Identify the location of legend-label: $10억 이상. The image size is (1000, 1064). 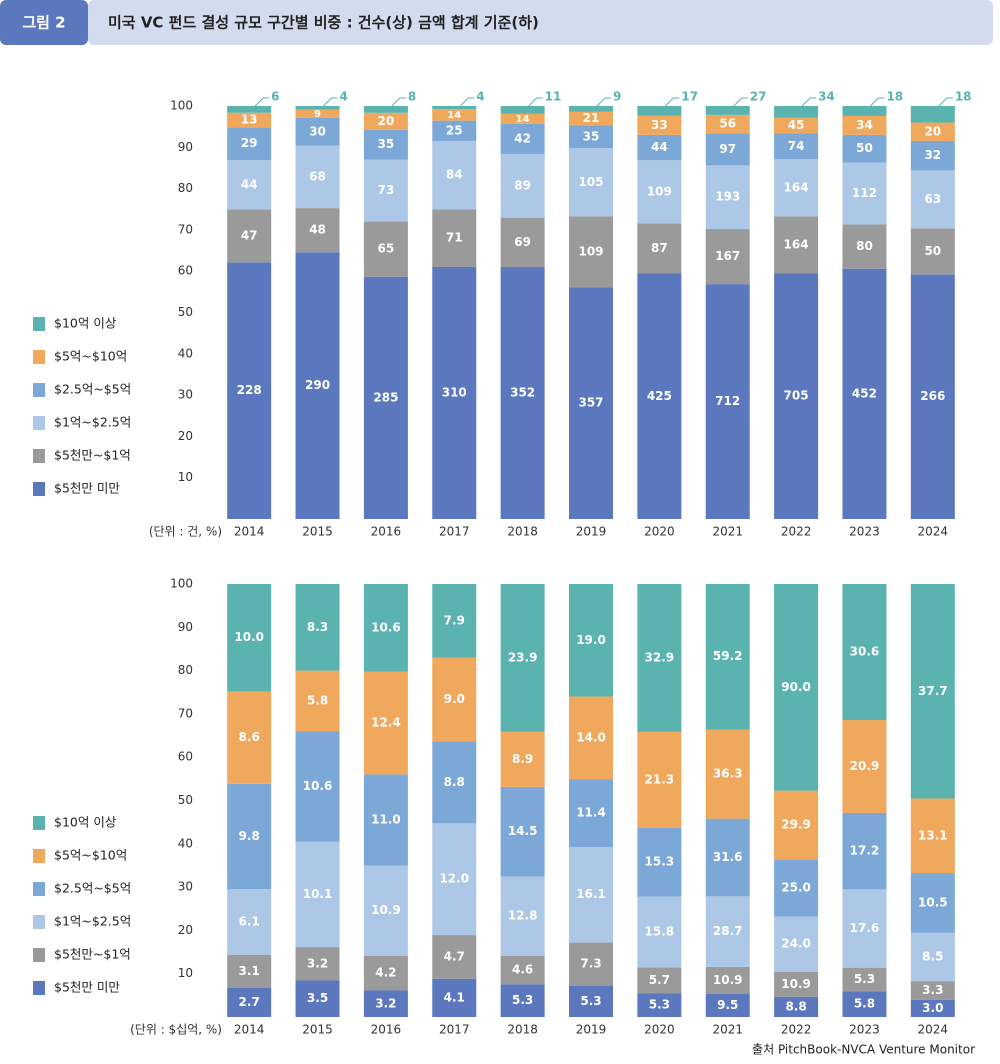
(85, 822).